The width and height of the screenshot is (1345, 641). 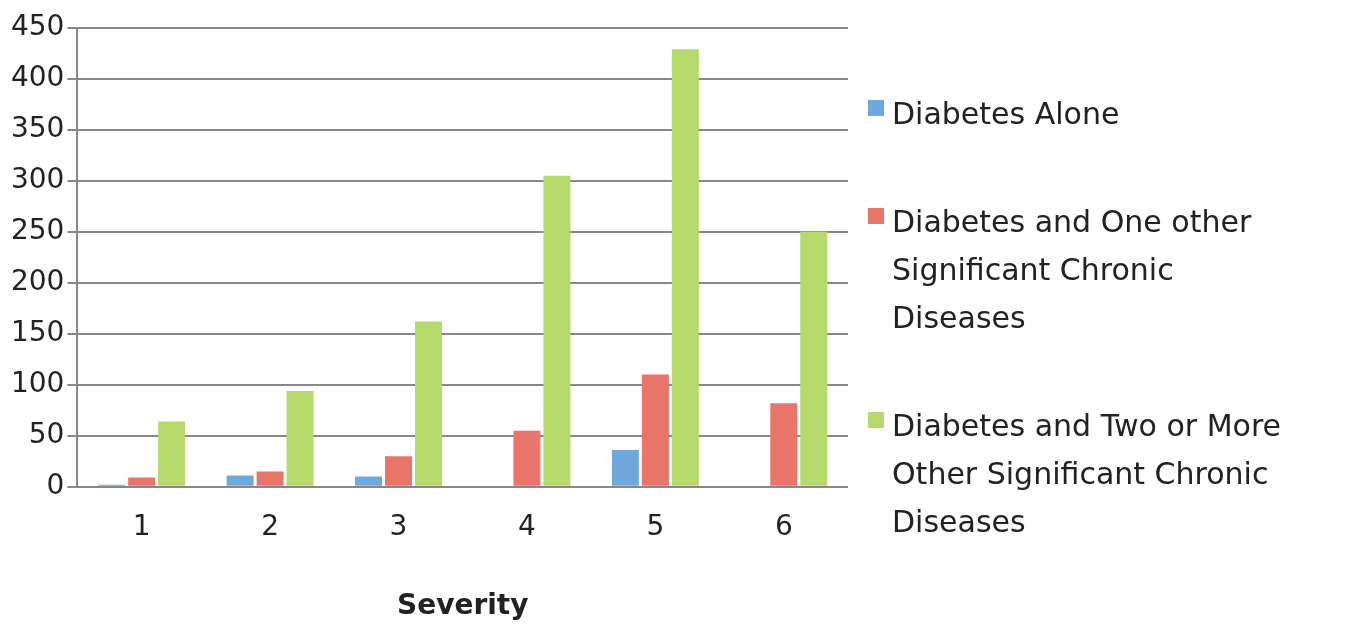 I want to click on y-tick-label: 0, so click(x=55, y=485).